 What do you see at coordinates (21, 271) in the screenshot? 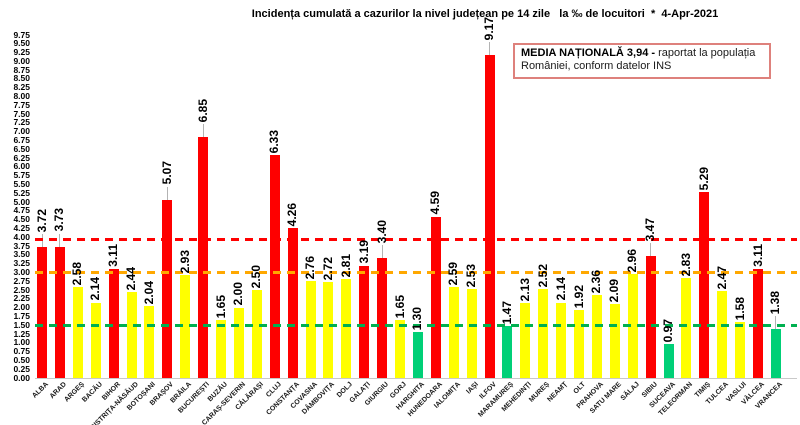
I see `y-tick-label: 3.00` at bounding box center [21, 271].